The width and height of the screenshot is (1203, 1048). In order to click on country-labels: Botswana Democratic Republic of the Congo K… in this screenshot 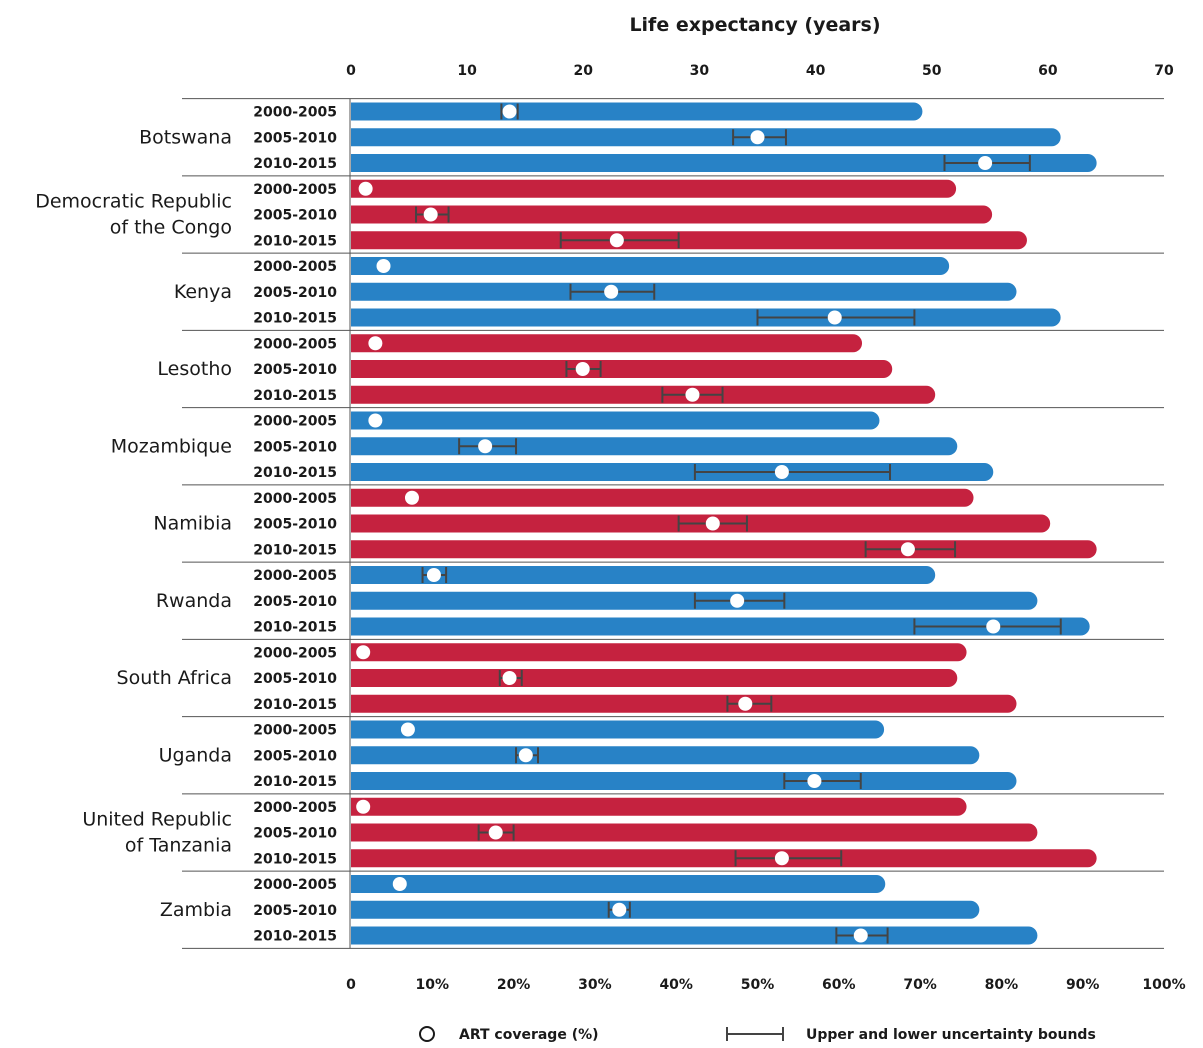, I will do `click(133, 523)`.